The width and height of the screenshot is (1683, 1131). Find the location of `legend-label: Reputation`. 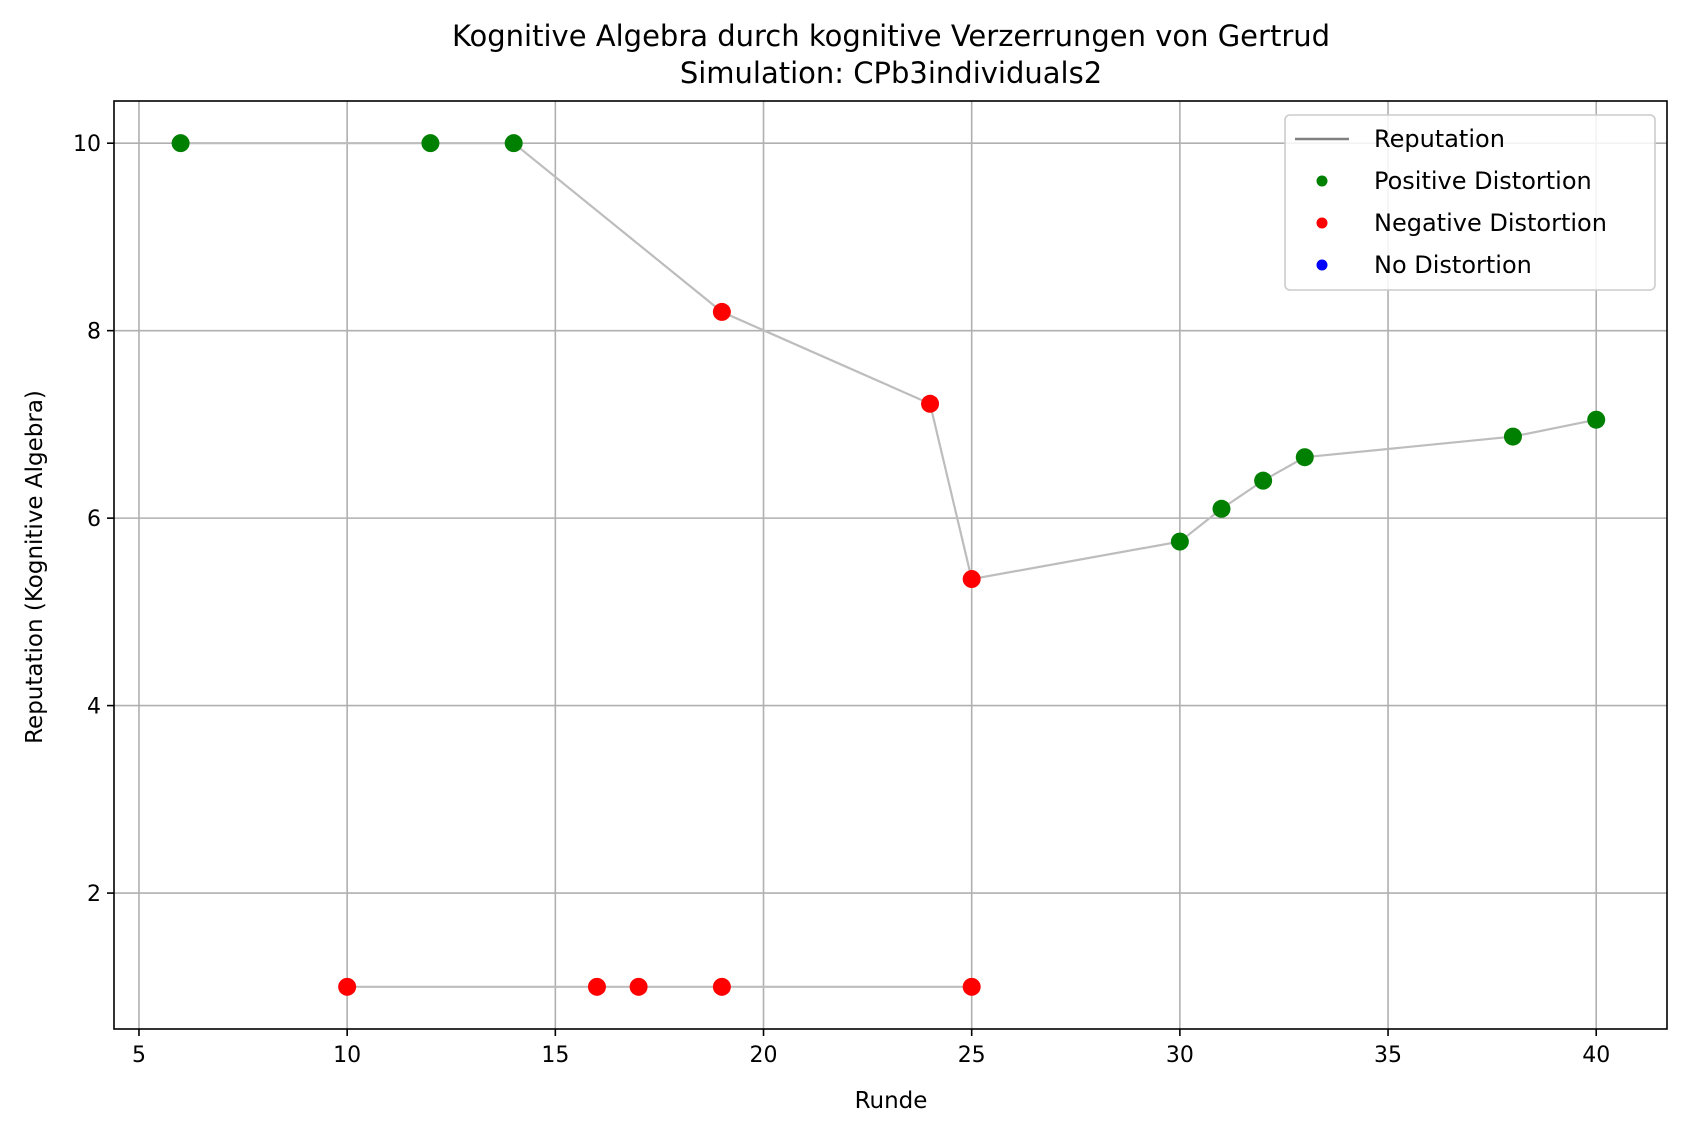

legend-label: Reputation is located at coordinates (1439, 139).